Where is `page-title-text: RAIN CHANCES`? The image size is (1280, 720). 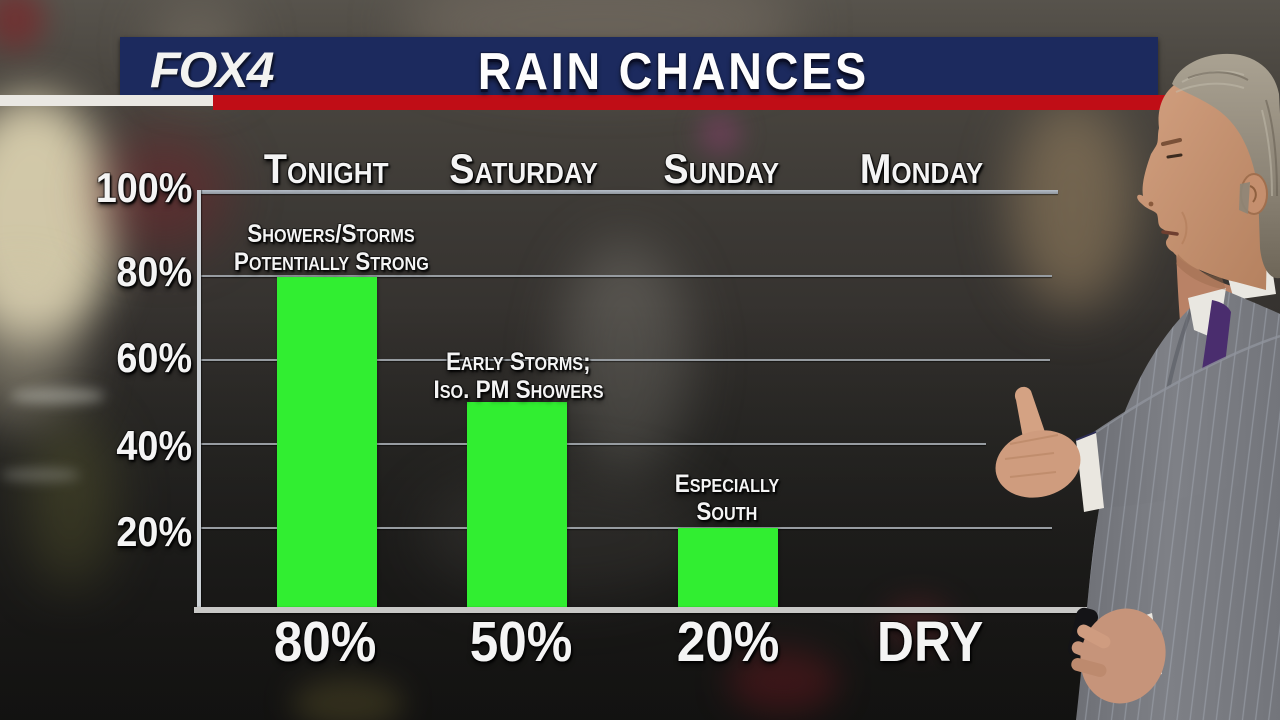
page-title-text: RAIN CHANCES is located at coordinates (673, 72).